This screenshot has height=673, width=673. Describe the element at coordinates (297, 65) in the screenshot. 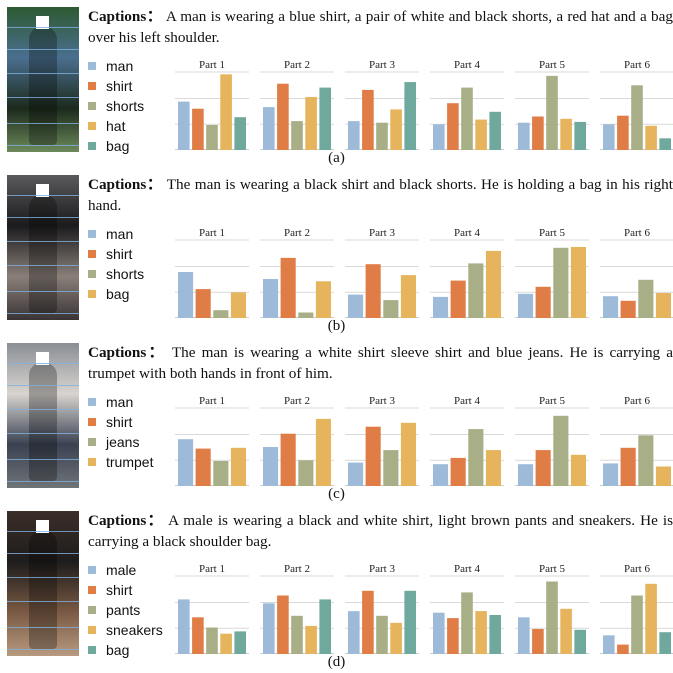

I see `part-label: Part 2` at that location.